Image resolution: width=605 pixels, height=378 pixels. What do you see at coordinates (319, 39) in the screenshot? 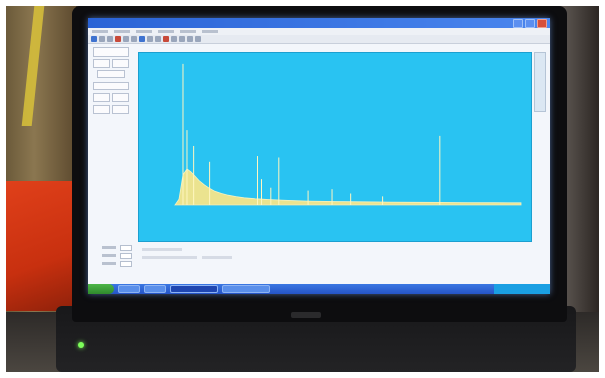
I see `toolbar` at bounding box center [319, 39].